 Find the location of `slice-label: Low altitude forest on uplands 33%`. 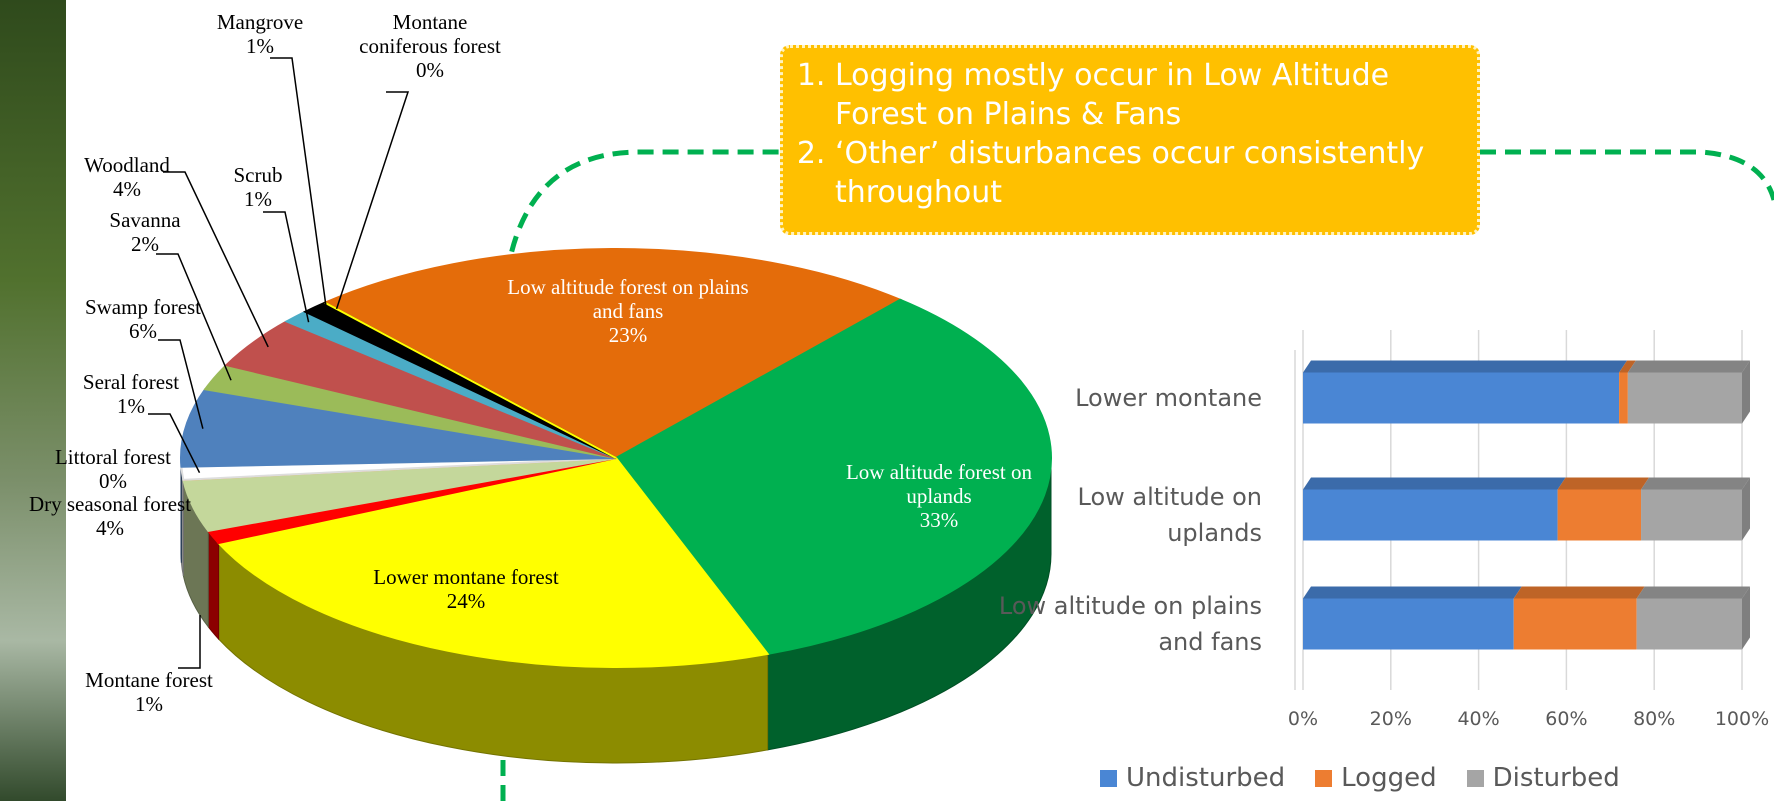

slice-label: Low altitude forest on uplands 33% is located at coordinates (939, 496).